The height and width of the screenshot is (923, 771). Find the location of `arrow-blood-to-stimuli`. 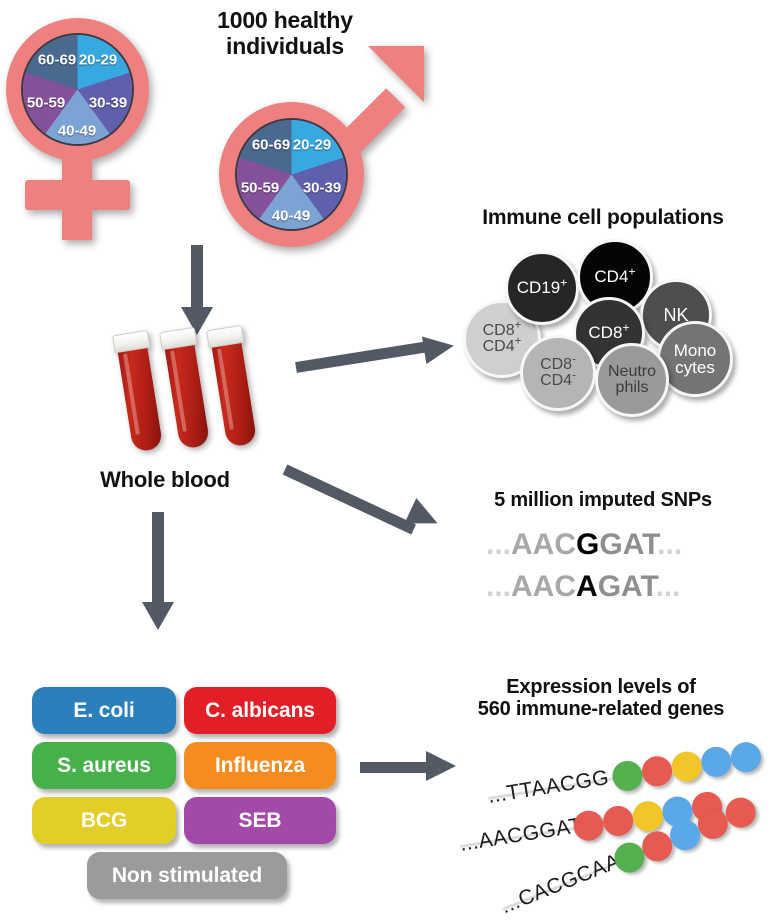

arrow-blood-to-stimuli is located at coordinates (160, 577).